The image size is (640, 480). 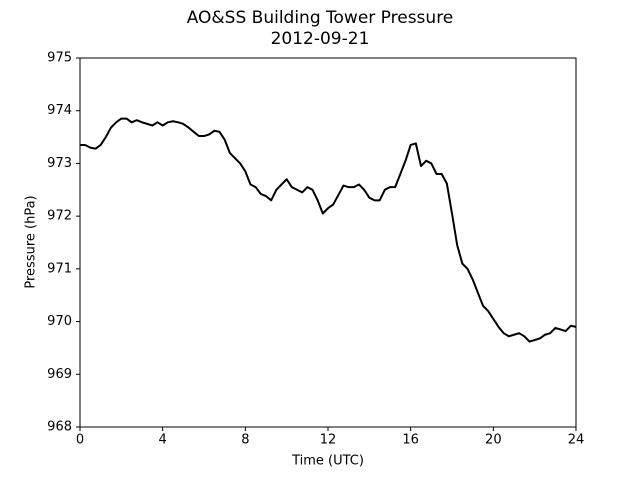 I want to click on chart-subtitle: 2012-09-21, so click(x=320, y=39).